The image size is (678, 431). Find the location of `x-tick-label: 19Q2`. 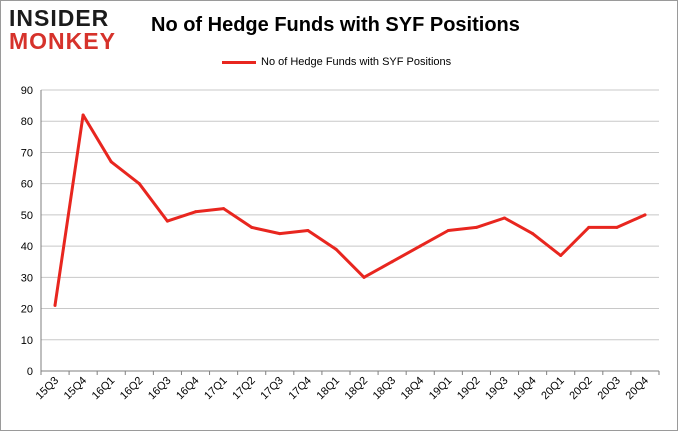

x-tick-label: 19Q2 is located at coordinates (469, 389).